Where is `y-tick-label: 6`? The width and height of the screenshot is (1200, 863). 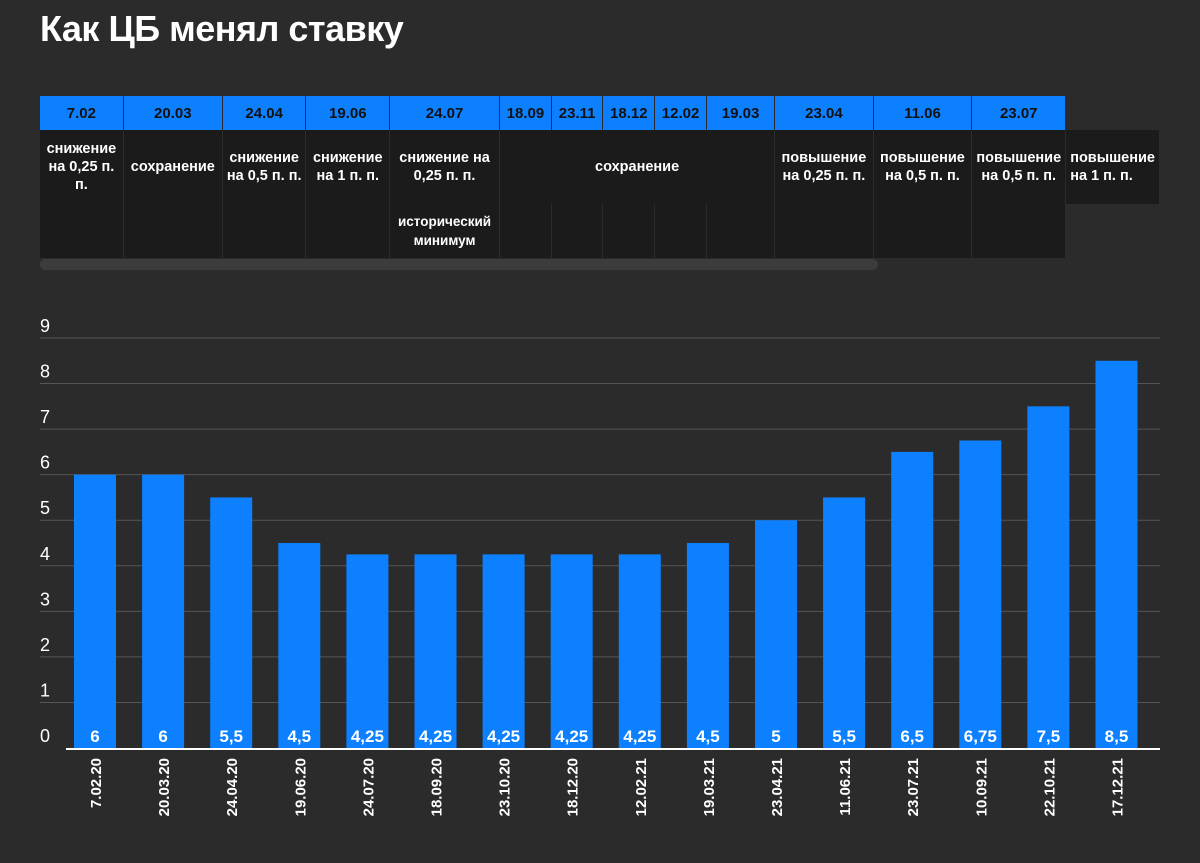
y-tick-label: 6 is located at coordinates (45, 463).